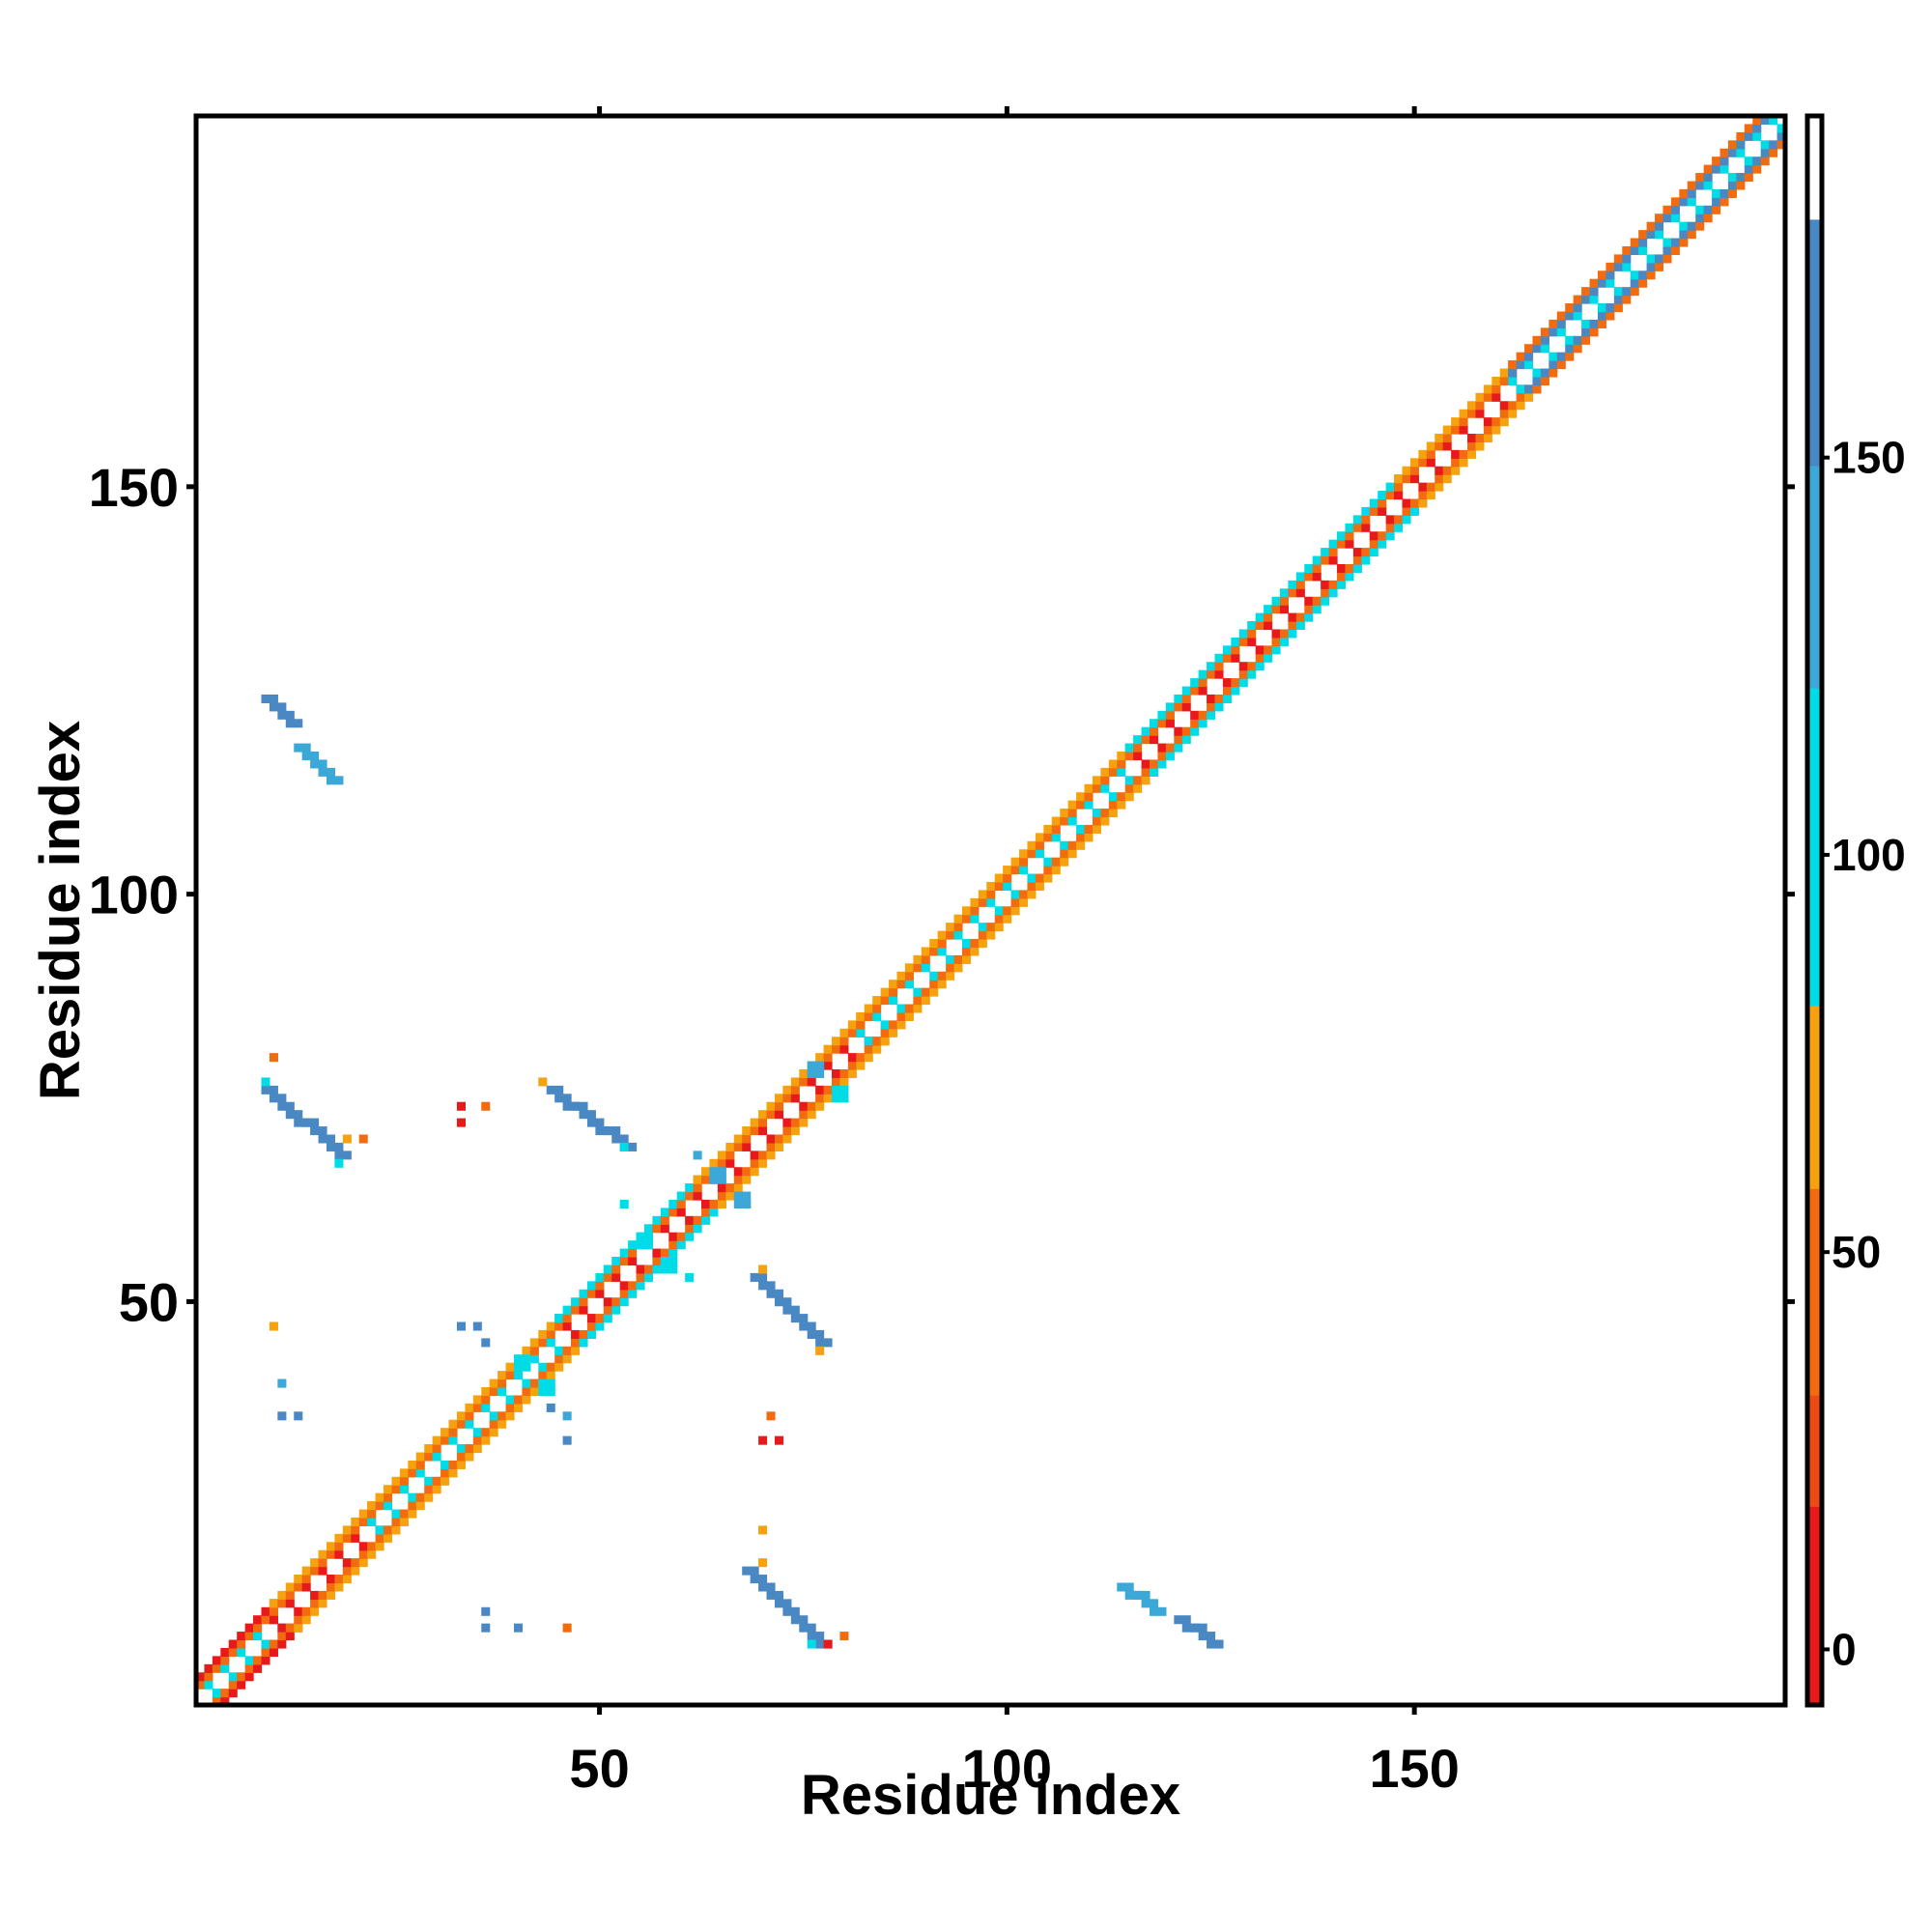  Describe the element at coordinates (1814, 577) in the screenshot. I see `colorbar-band` at that location.